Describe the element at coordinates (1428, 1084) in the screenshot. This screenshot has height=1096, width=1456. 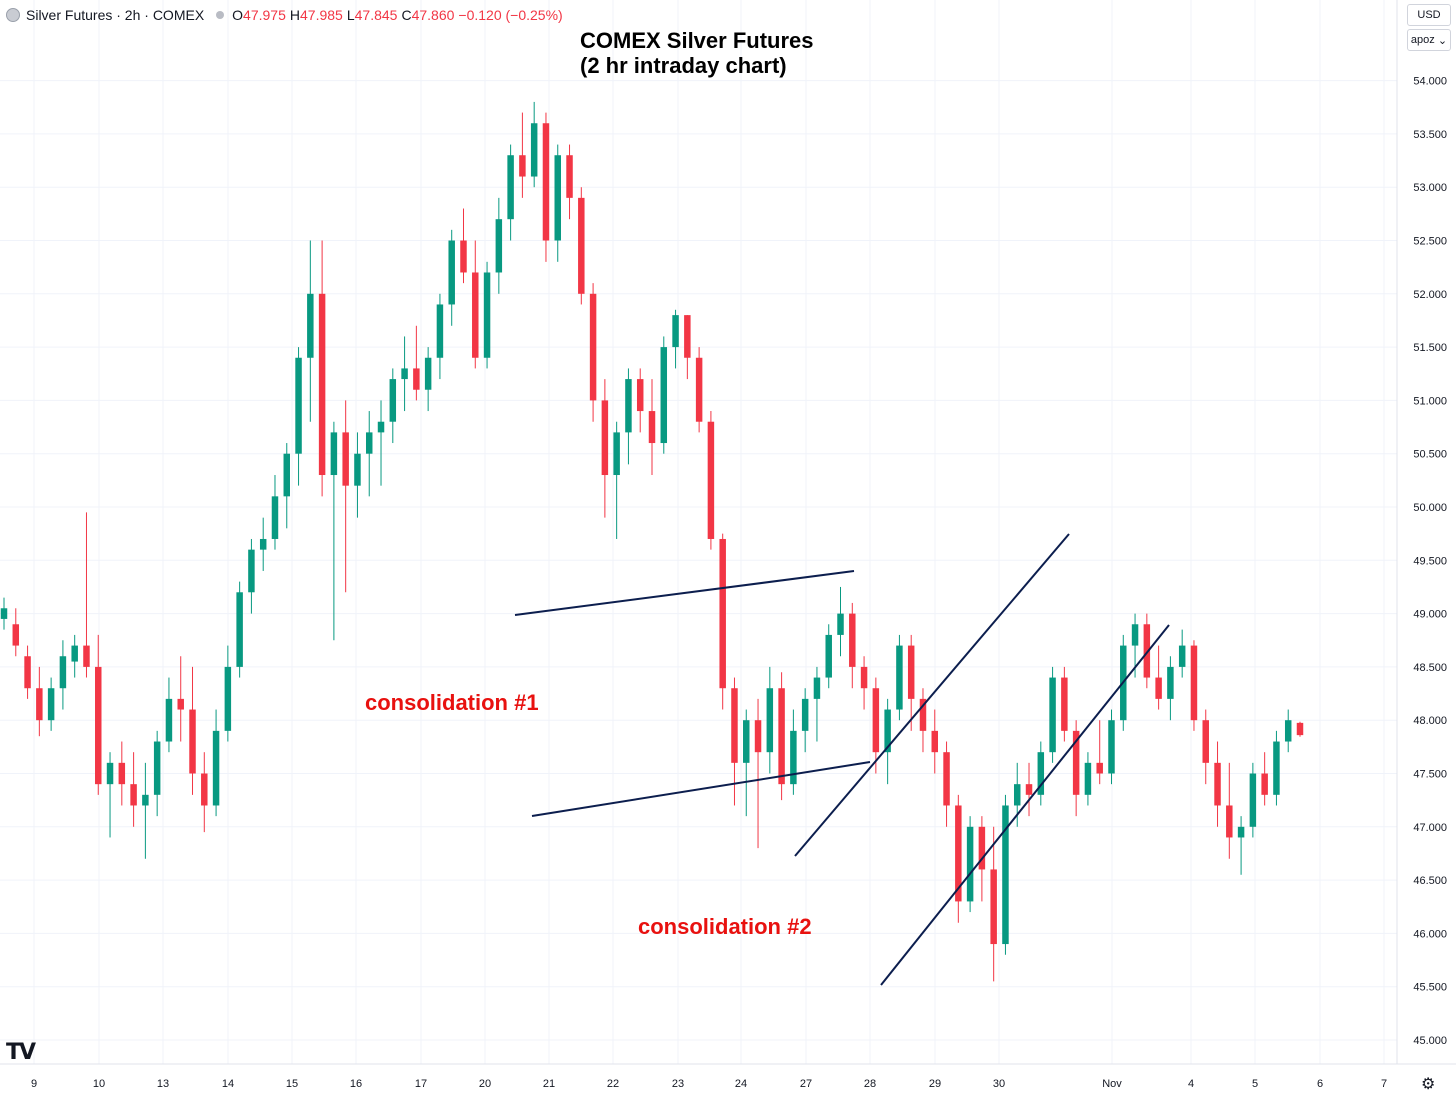
I see `settings-gear-icon: ⚙` at that location.